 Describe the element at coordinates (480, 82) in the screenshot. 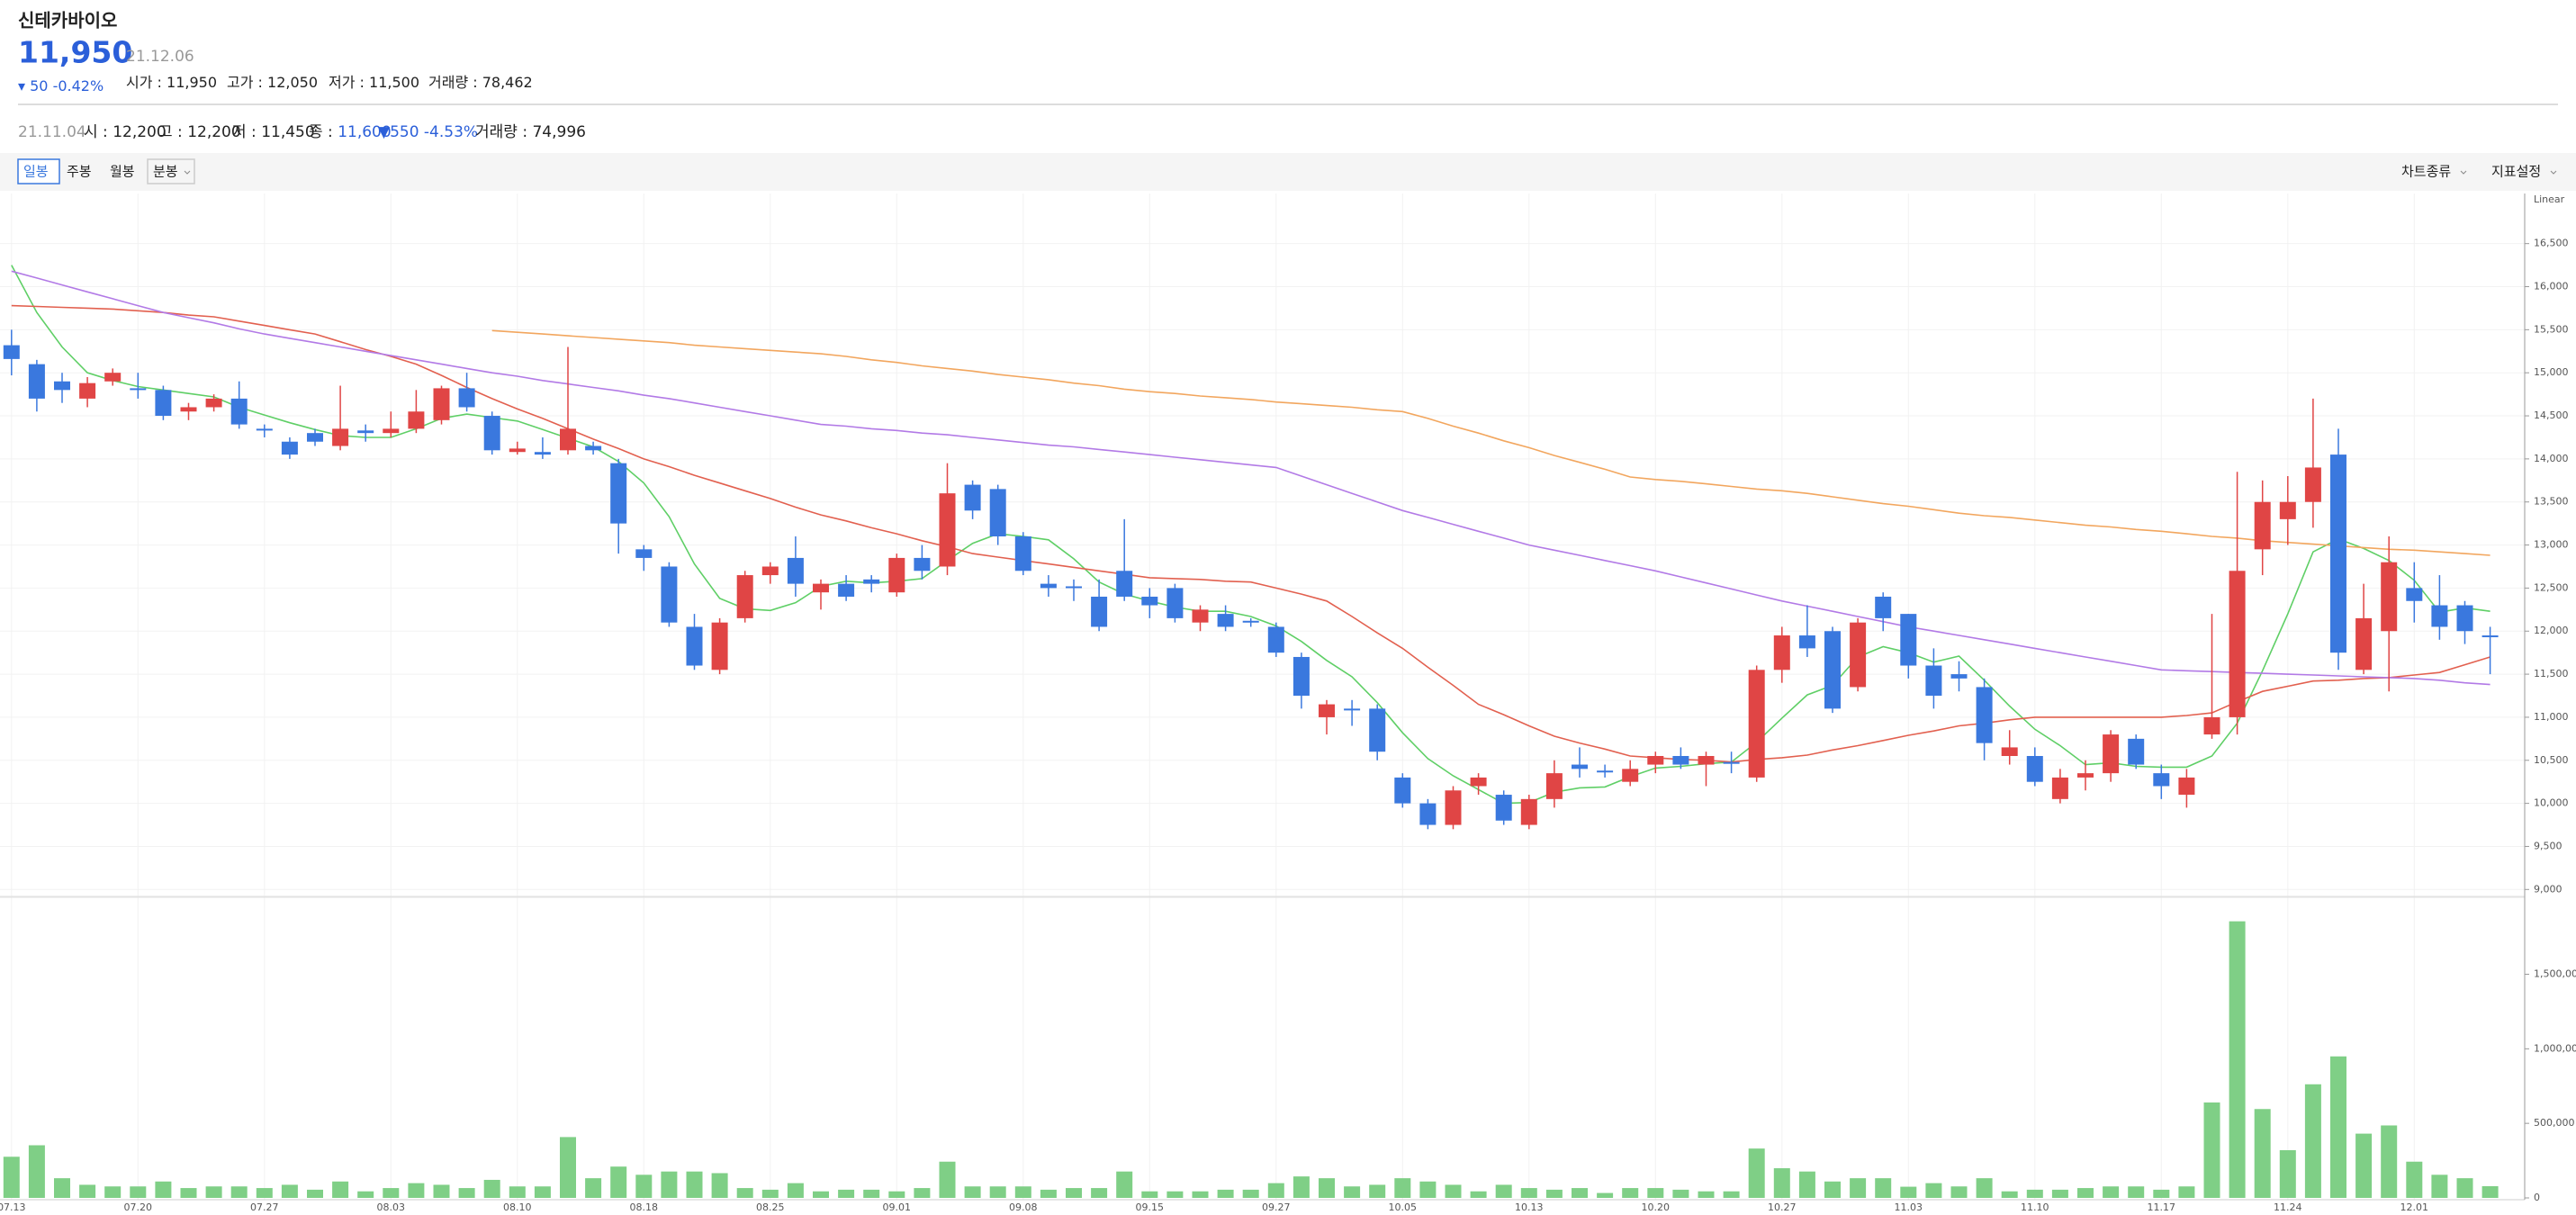

I see `stat: 거래량 : 78,462` at that location.